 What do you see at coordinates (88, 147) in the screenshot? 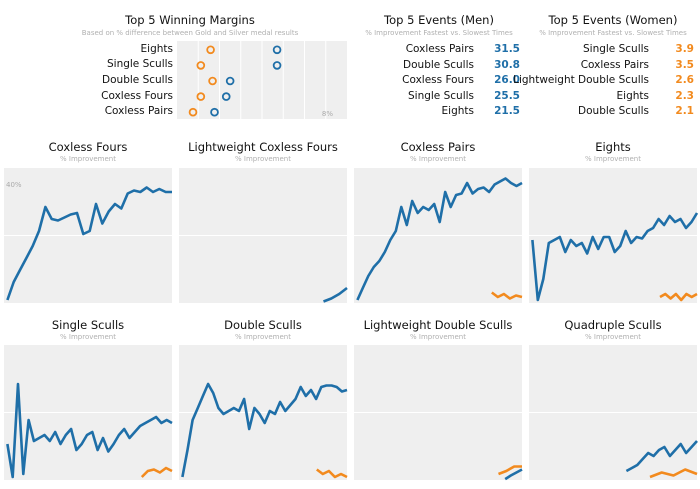
I see `panel-title: Coxless Fours` at bounding box center [88, 147].